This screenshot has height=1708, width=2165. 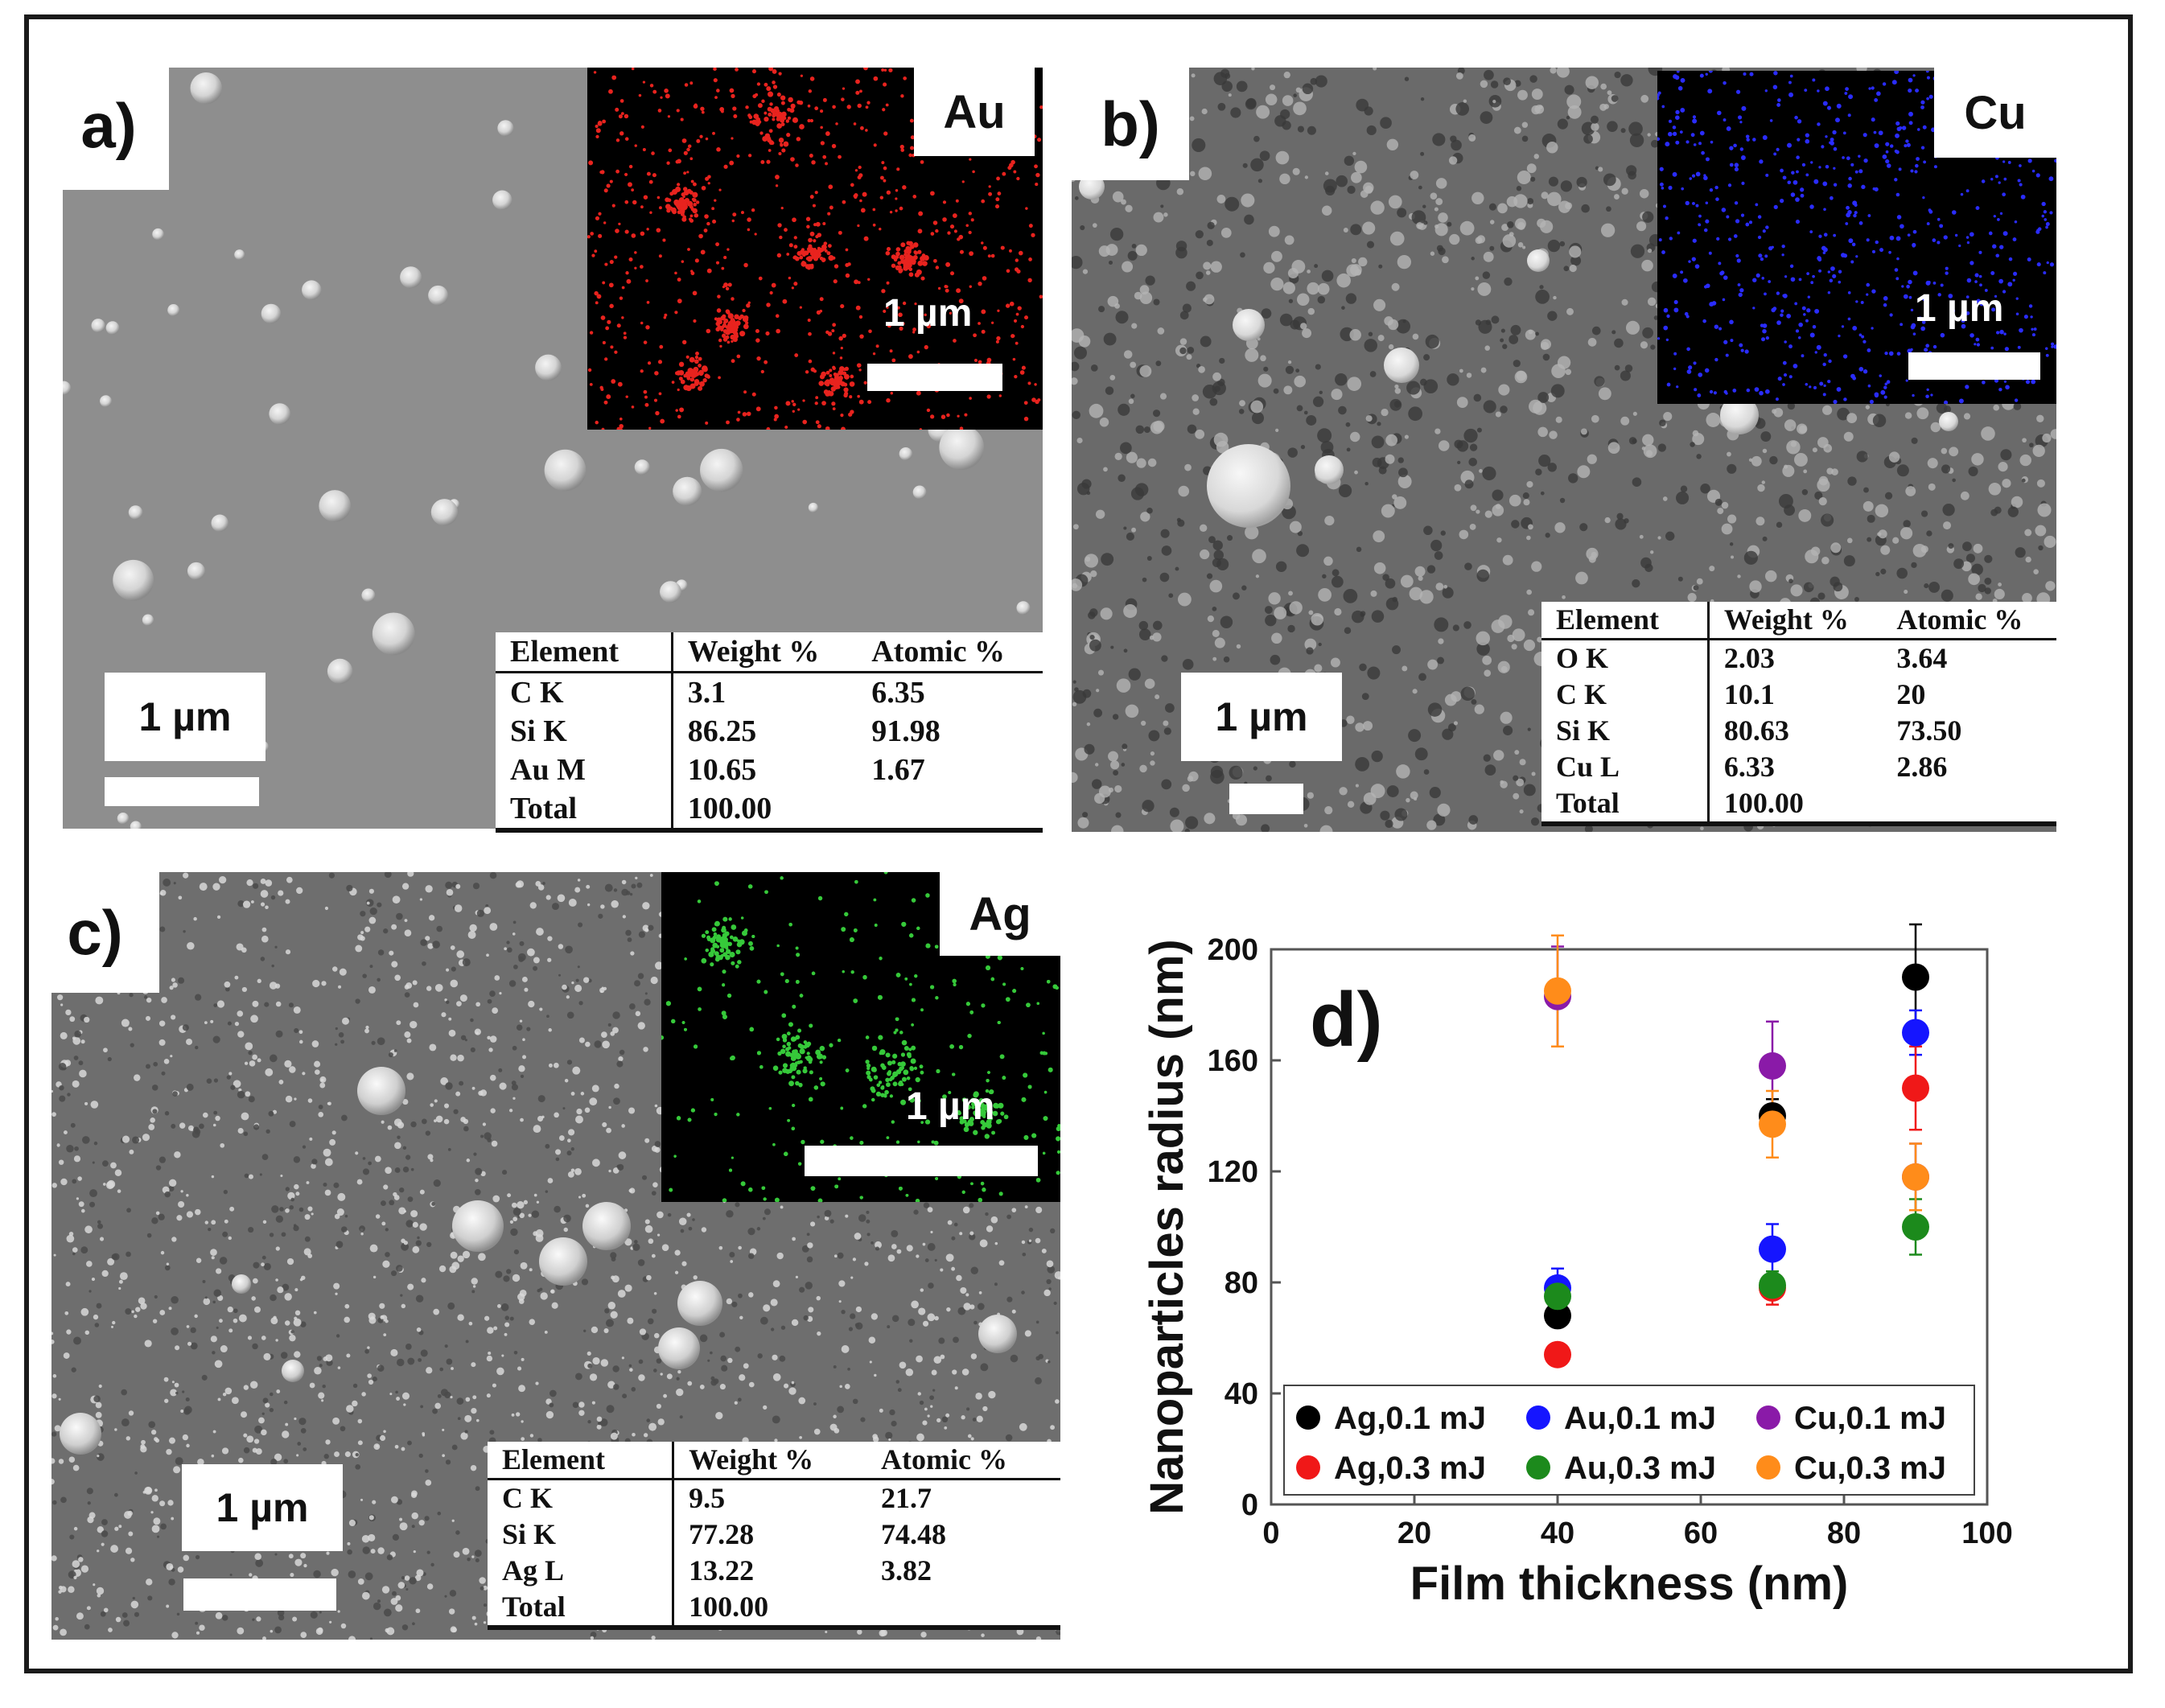 I want to click on scale-bar-a, so click(x=182, y=791).